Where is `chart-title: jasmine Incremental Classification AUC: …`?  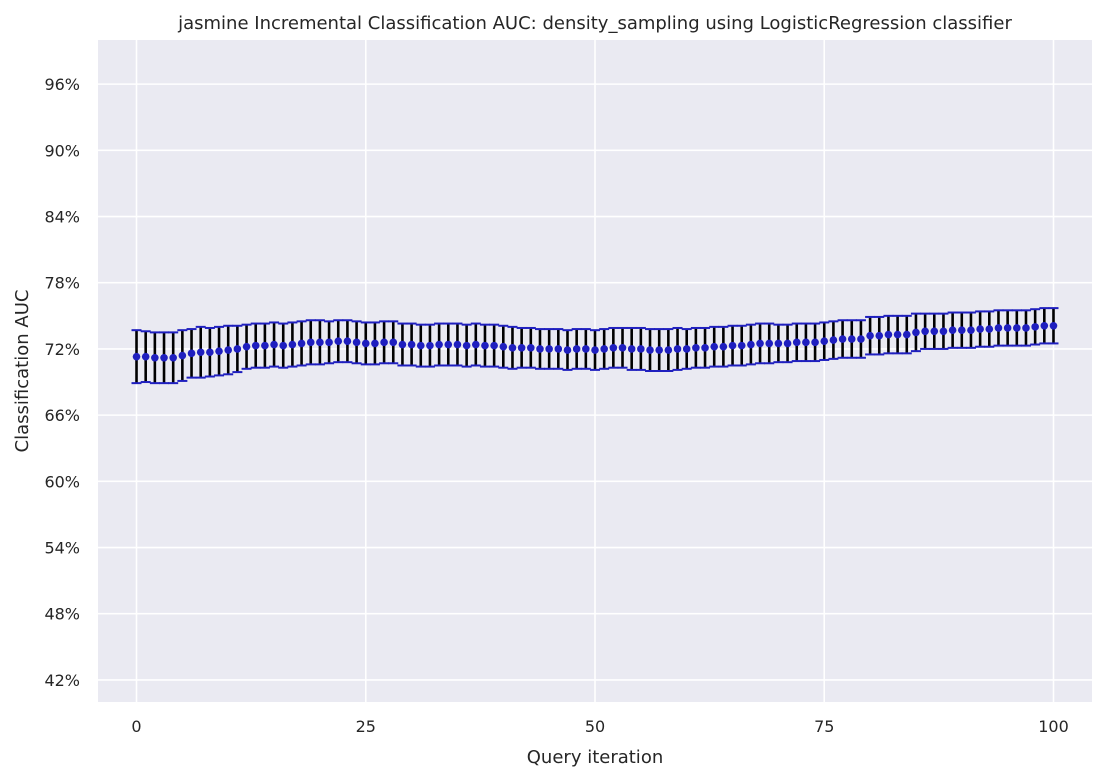
chart-title: jasmine Incremental Classification AUC: … is located at coordinates (594, 23).